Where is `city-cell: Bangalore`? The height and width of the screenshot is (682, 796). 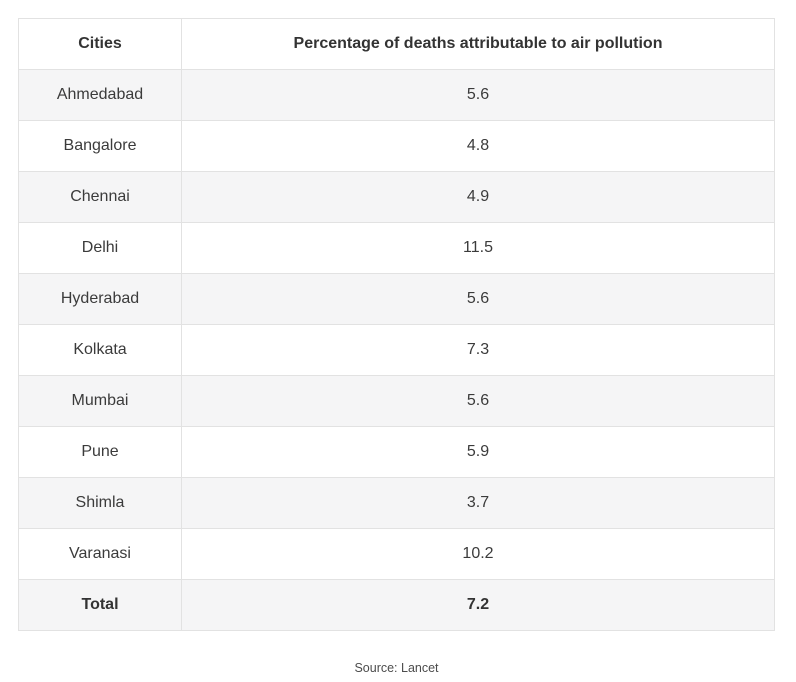
city-cell: Bangalore is located at coordinates (100, 146).